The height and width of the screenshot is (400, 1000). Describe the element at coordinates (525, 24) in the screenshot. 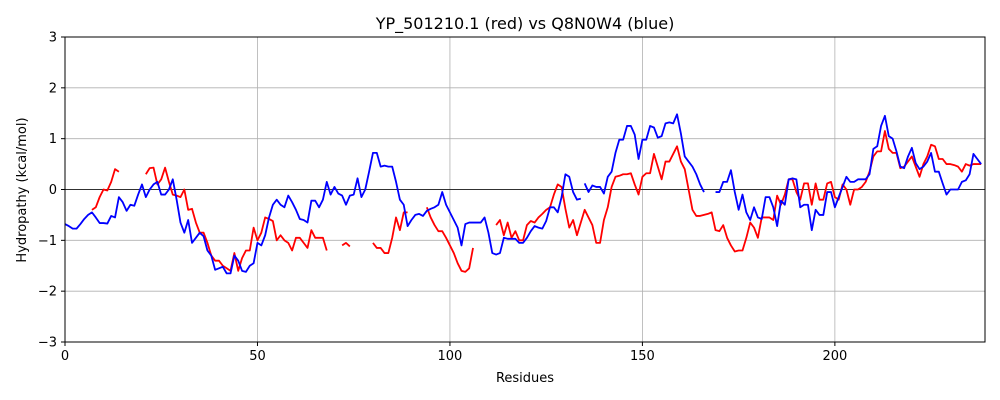

I see `chart-title: YP_501210.1 (red) vs Q8N0W4 (blue)` at that location.